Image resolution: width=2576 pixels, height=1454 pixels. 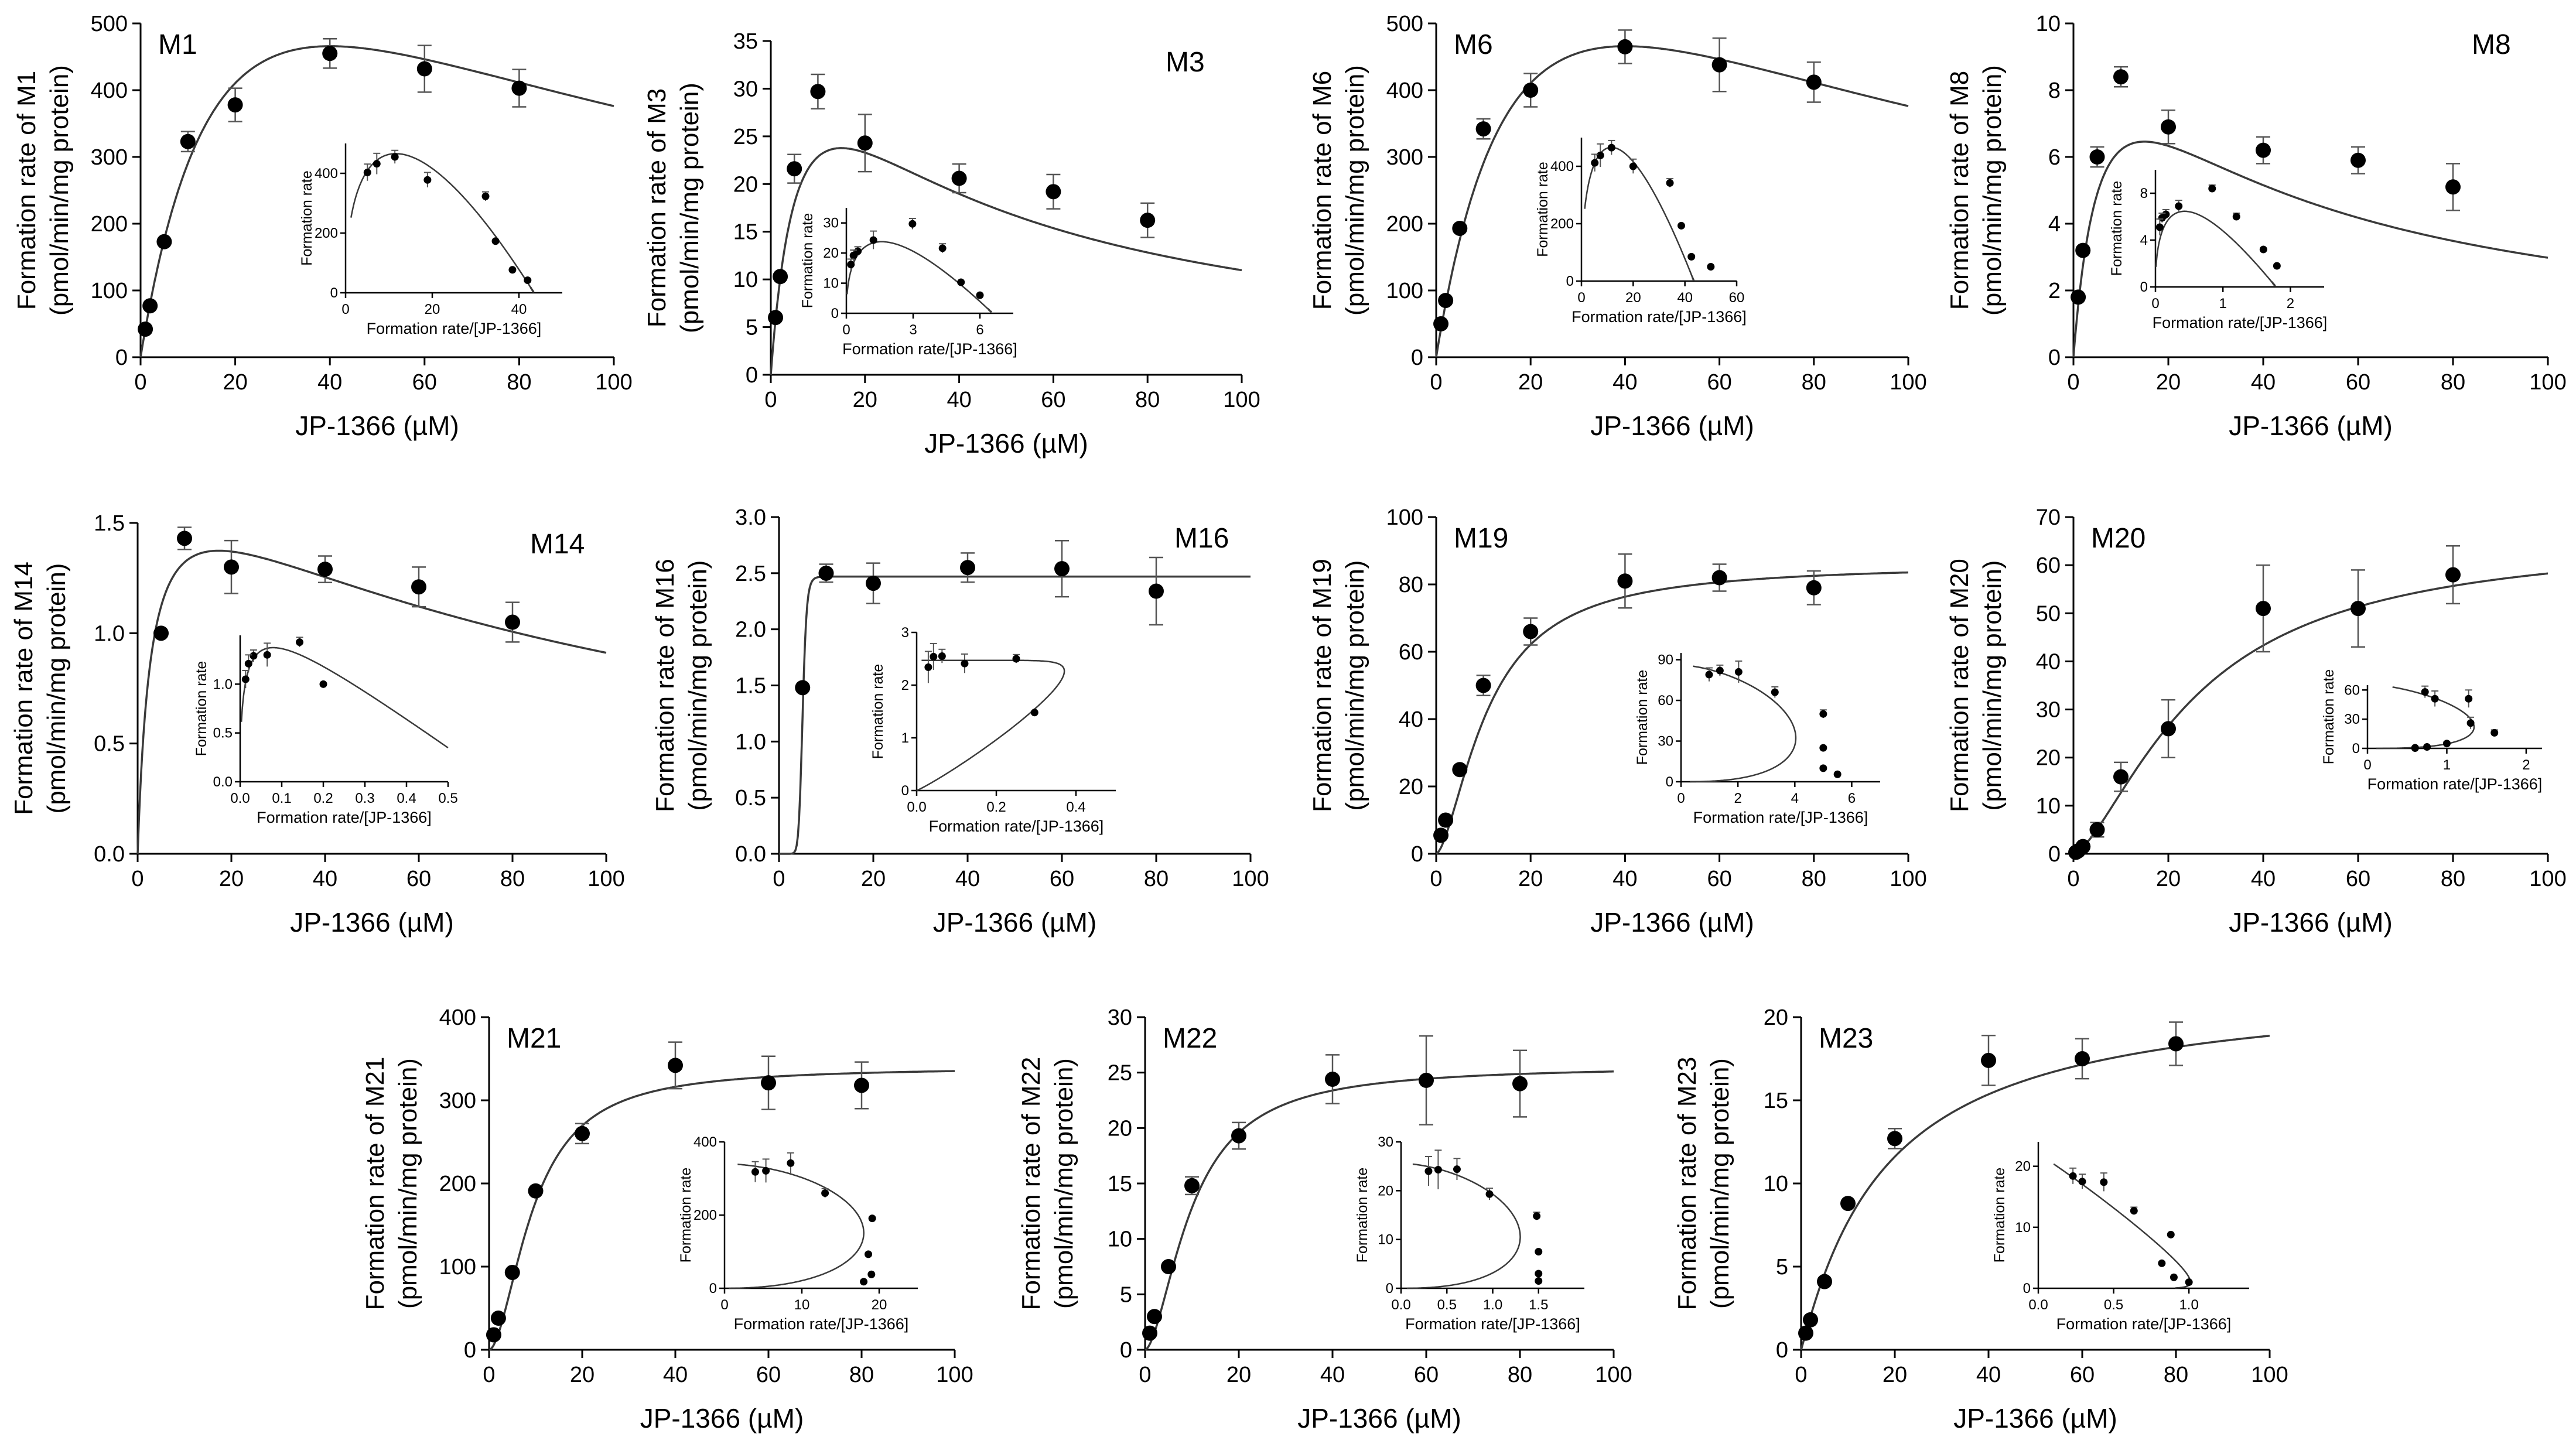 I want to click on y-tick-label: 60, so click(x=2049, y=565).